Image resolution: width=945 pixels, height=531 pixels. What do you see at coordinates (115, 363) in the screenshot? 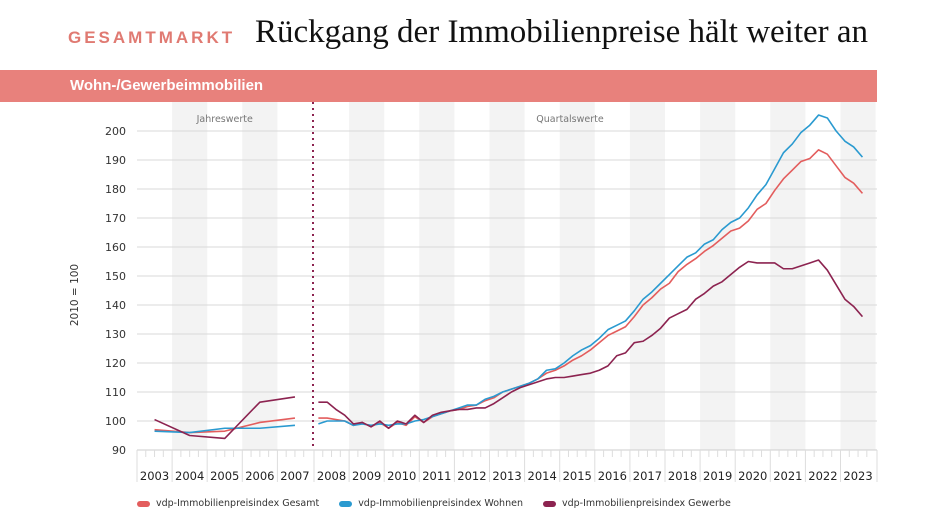
I see `y-tick-label: 120` at bounding box center [115, 363].